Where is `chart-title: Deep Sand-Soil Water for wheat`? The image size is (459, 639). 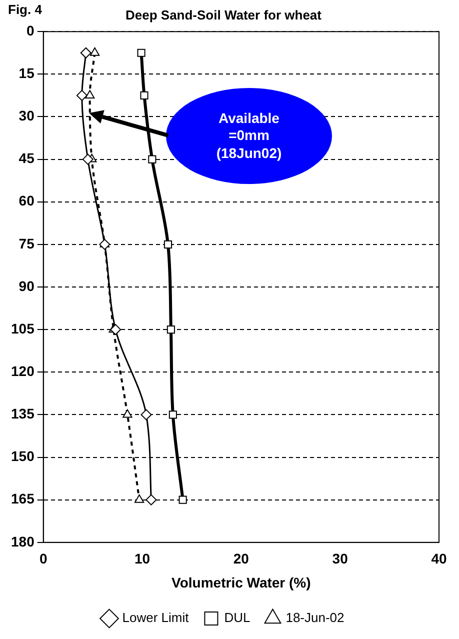 chart-title: Deep Sand-Soil Water for wheat is located at coordinates (224, 14).